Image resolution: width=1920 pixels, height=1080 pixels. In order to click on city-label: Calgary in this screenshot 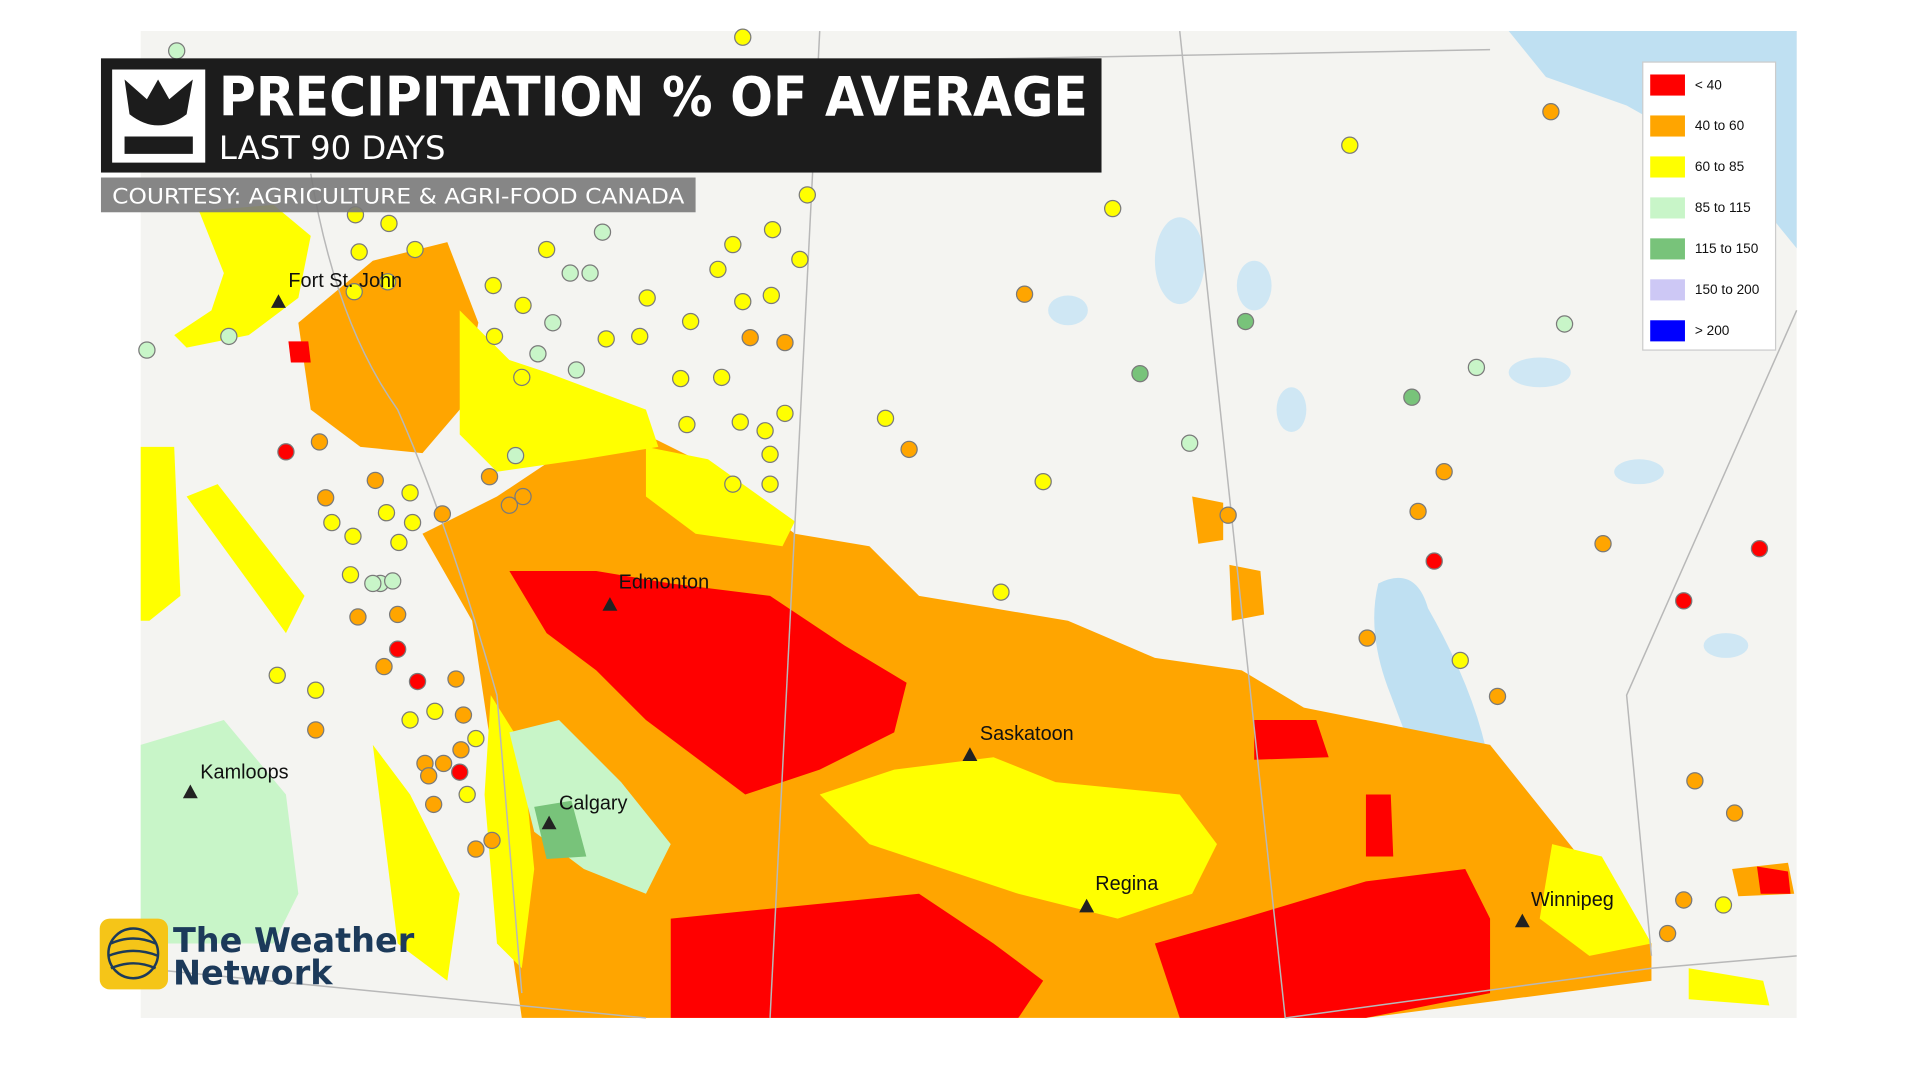, I will do `click(593, 803)`.